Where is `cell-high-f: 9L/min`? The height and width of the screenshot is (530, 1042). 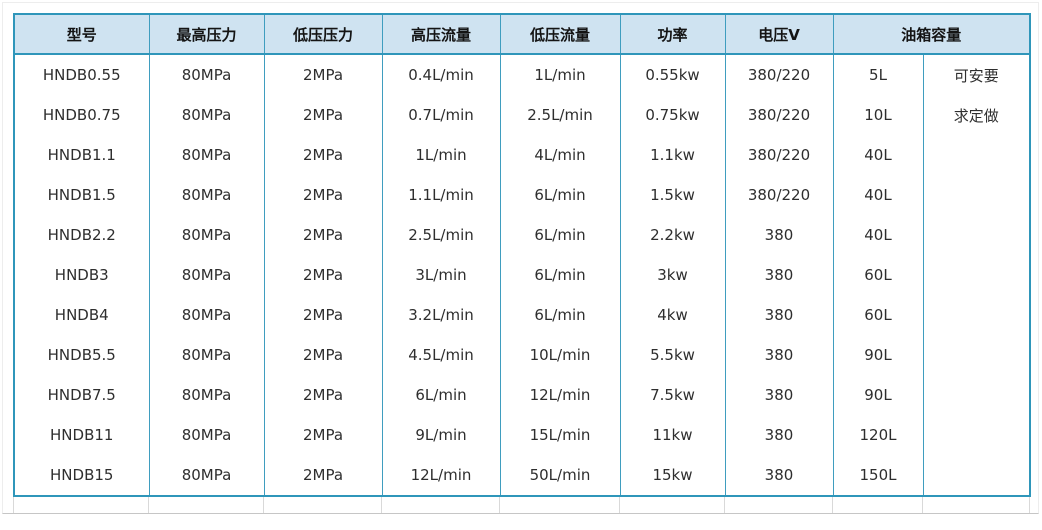 cell-high-f: 9L/min is located at coordinates (441, 435).